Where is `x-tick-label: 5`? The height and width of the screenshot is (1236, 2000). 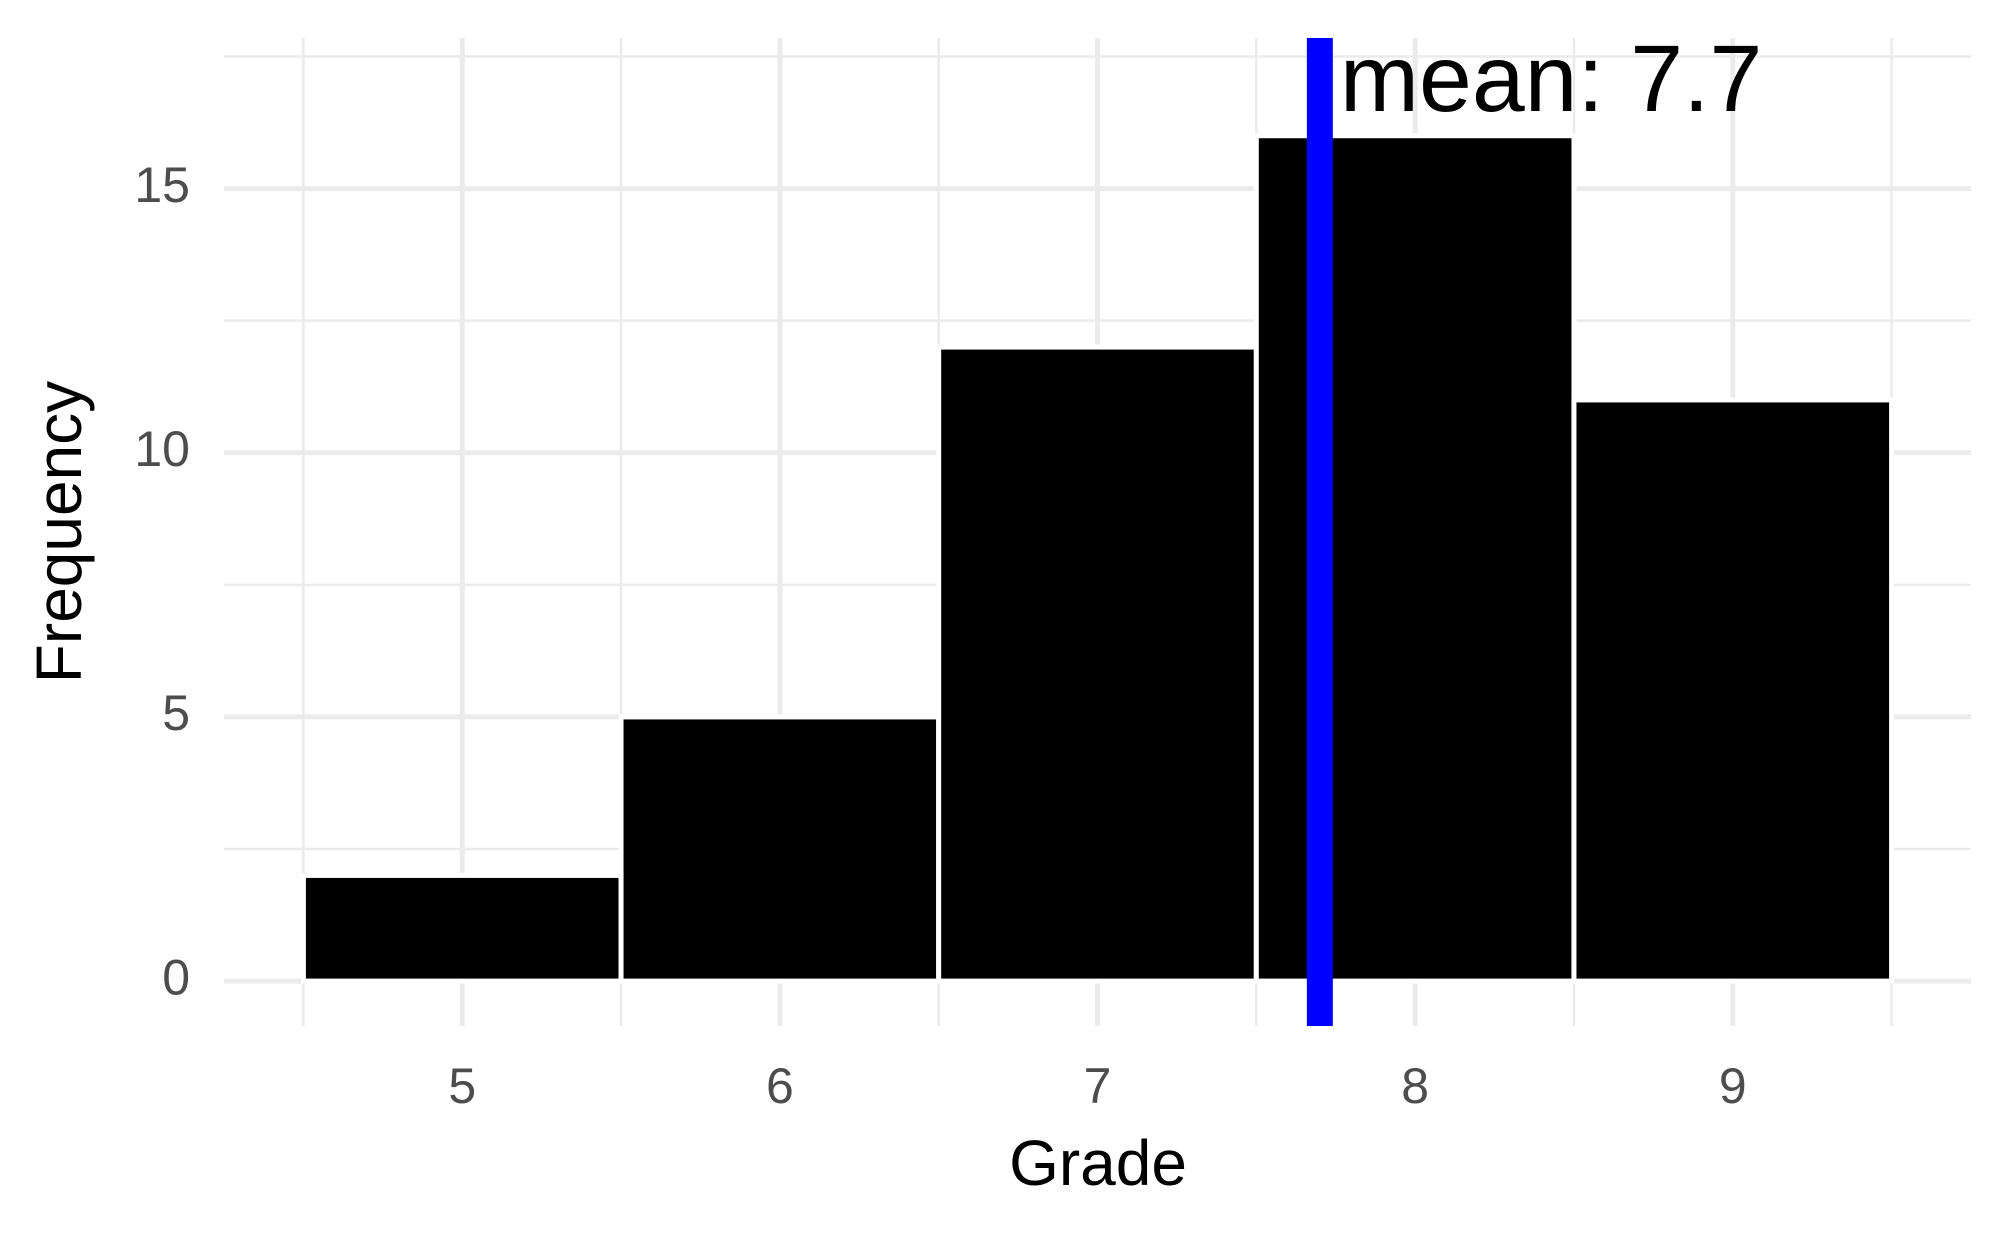 x-tick-label: 5 is located at coordinates (462, 1086).